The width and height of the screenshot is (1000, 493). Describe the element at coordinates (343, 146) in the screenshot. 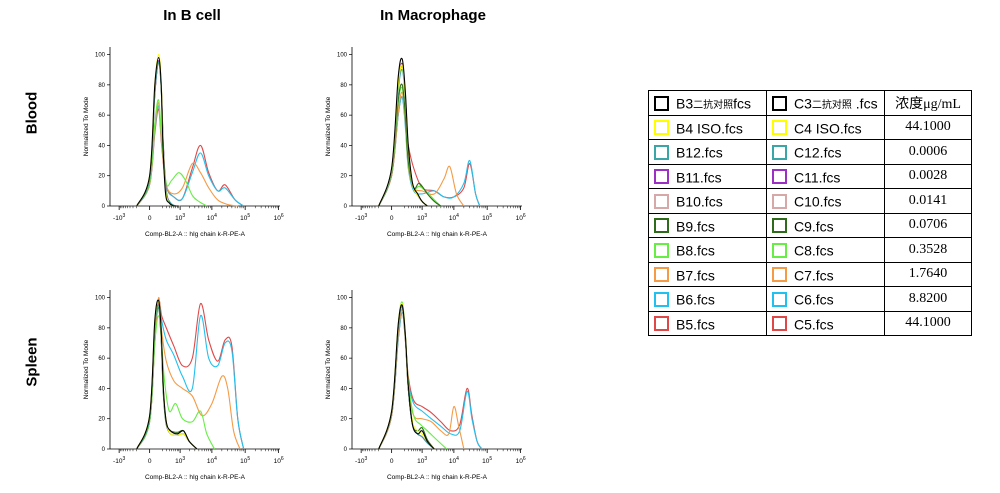

I see `y-tick-label: 40` at that location.